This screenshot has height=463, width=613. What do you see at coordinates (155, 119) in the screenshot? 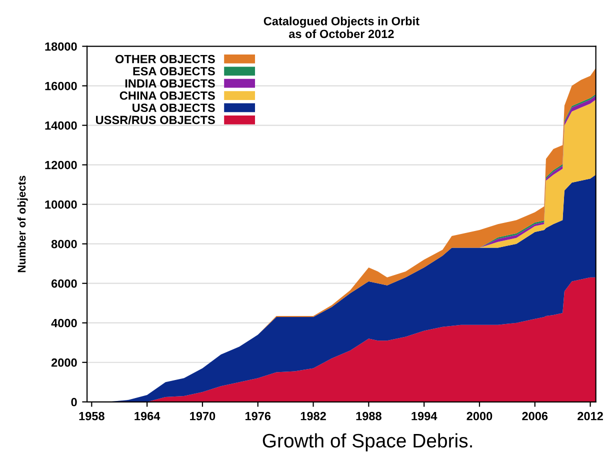
I see `legend-label: USSR/RUS OBJECTS` at bounding box center [155, 119].